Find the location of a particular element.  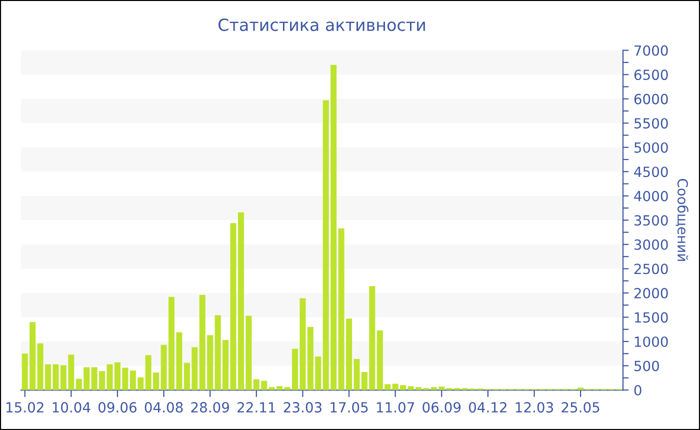

x-tick-label: 11.07 is located at coordinates (395, 407).